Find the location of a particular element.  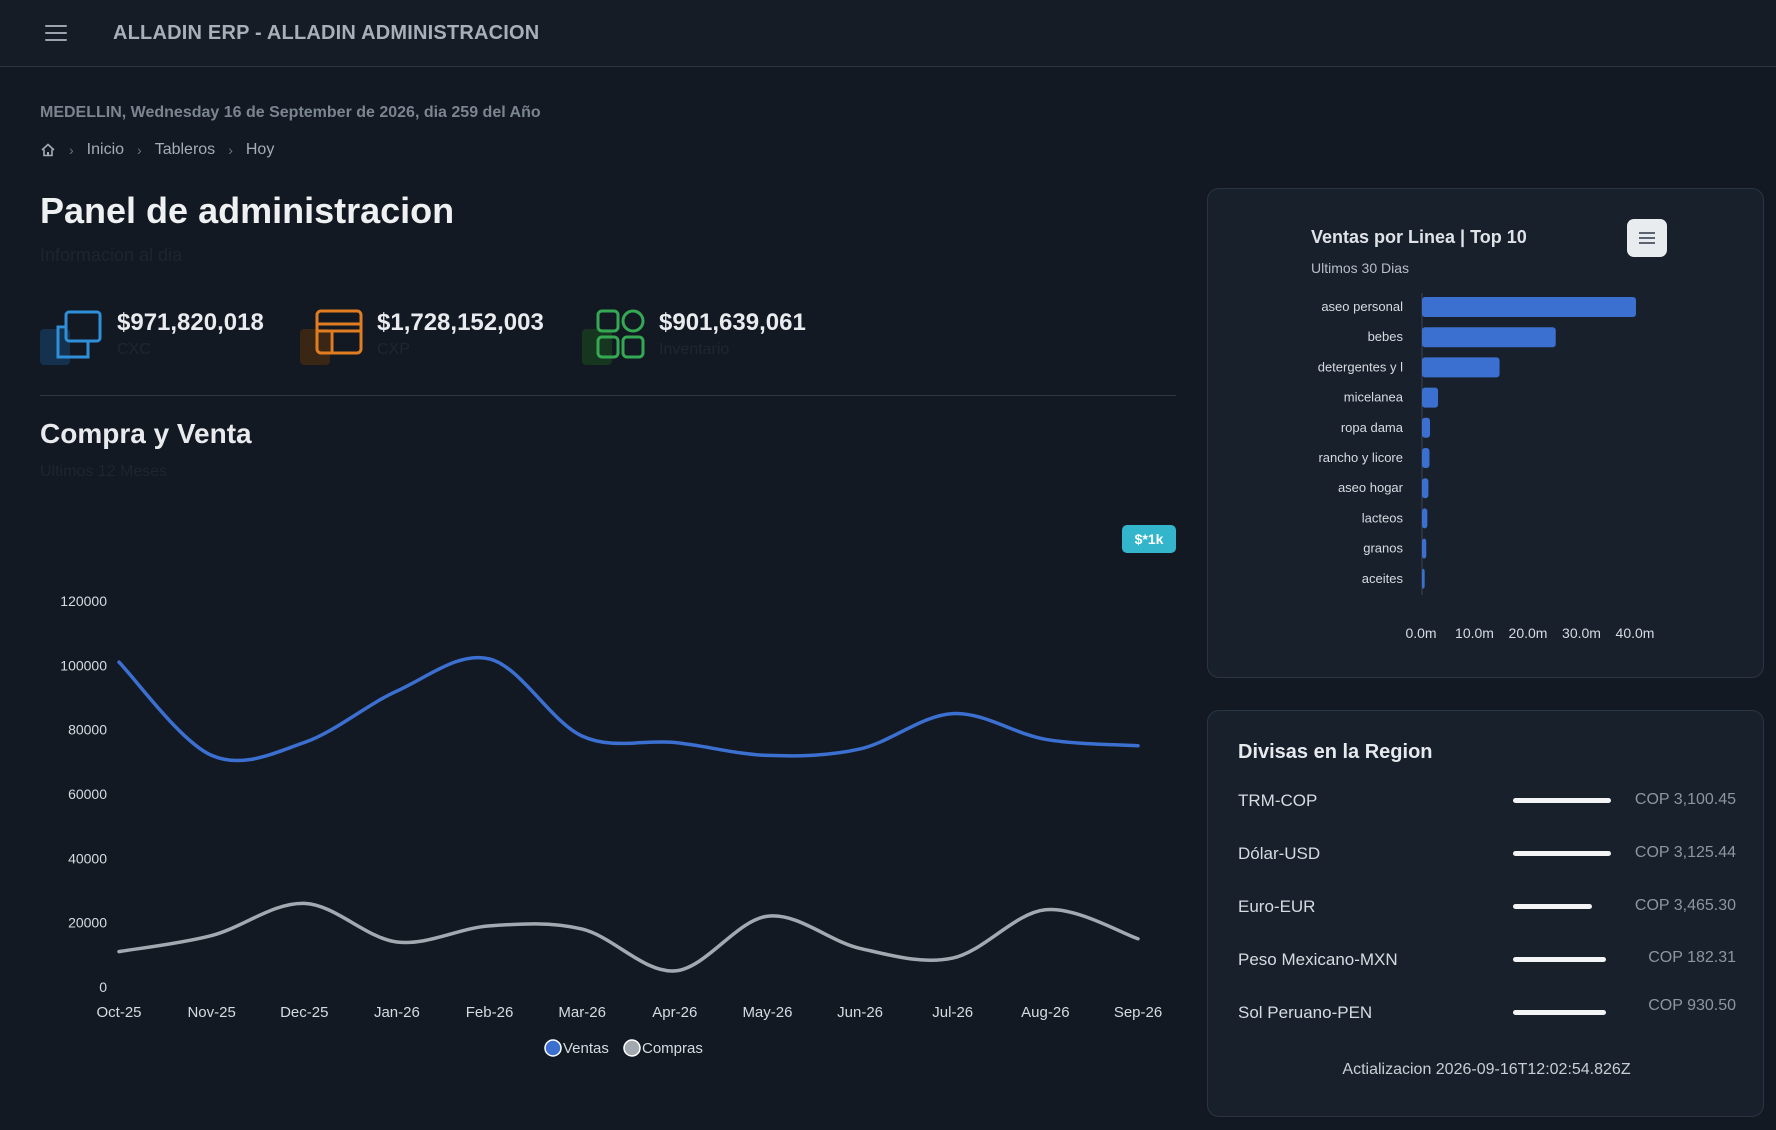

bar-bebes is located at coordinates (1489, 337).